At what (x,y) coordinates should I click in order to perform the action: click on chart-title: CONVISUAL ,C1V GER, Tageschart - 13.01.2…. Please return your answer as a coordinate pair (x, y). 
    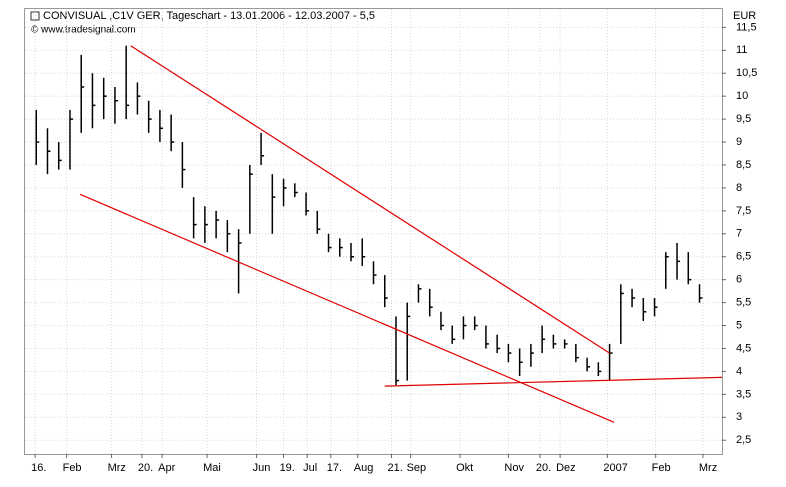
    Looking at the image, I should click on (209, 16).